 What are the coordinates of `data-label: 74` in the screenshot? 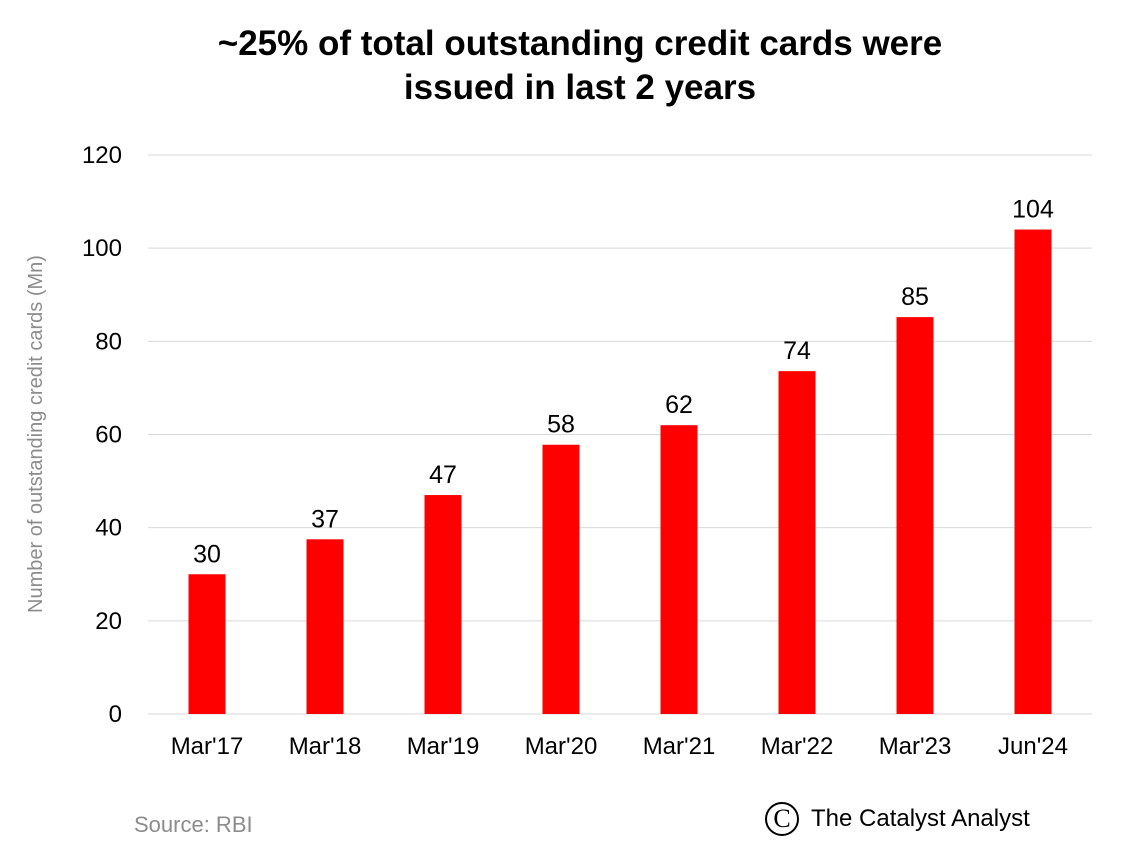 It's located at (797, 351).